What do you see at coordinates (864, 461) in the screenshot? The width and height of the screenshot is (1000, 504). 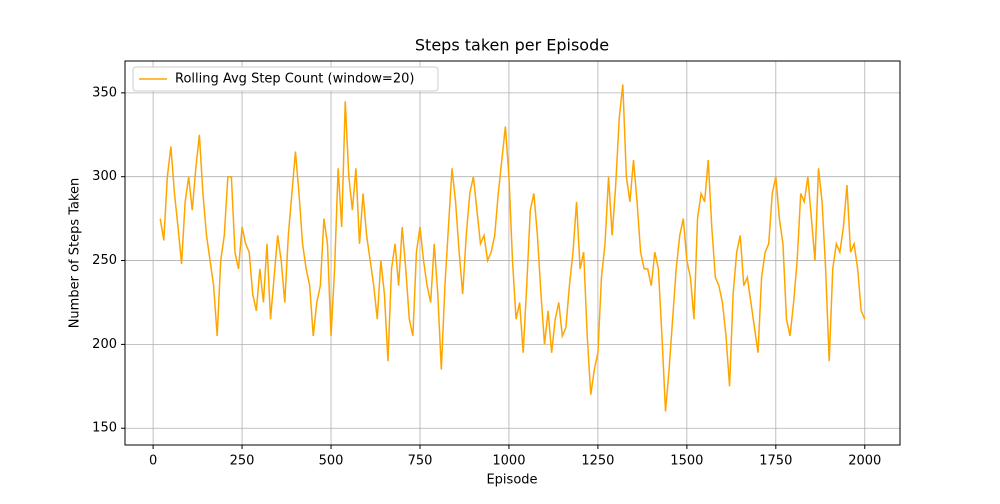 I see `x-tick-label: 2000` at bounding box center [864, 461].